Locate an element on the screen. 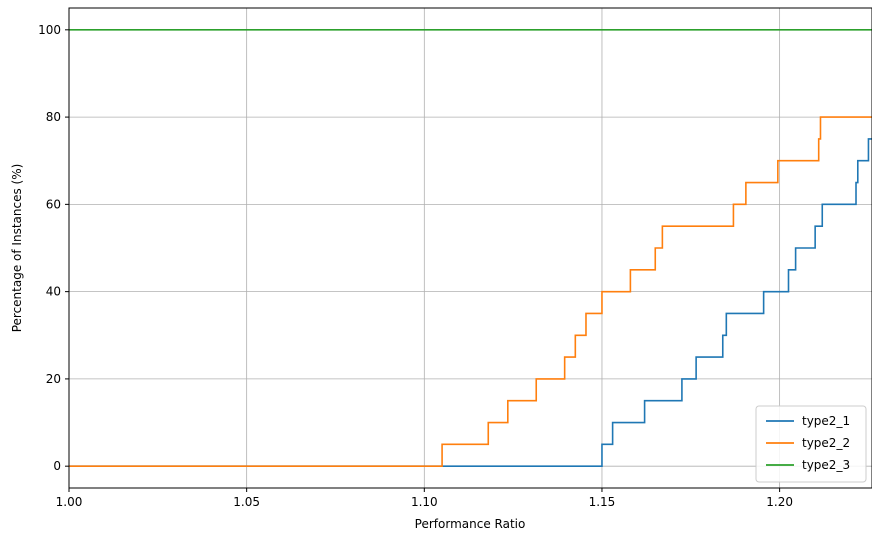  x-tick-label: 1.00 is located at coordinates (69, 502).